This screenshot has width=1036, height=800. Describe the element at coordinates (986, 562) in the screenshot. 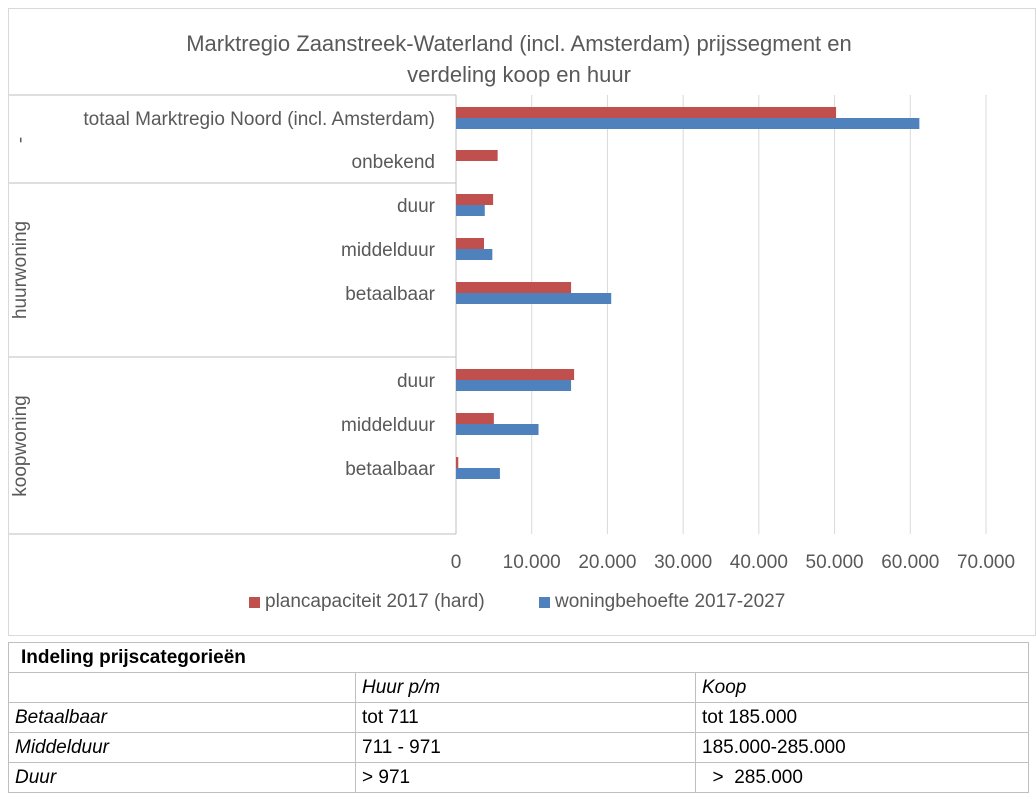

I see `x-tick-label: 70.000` at that location.